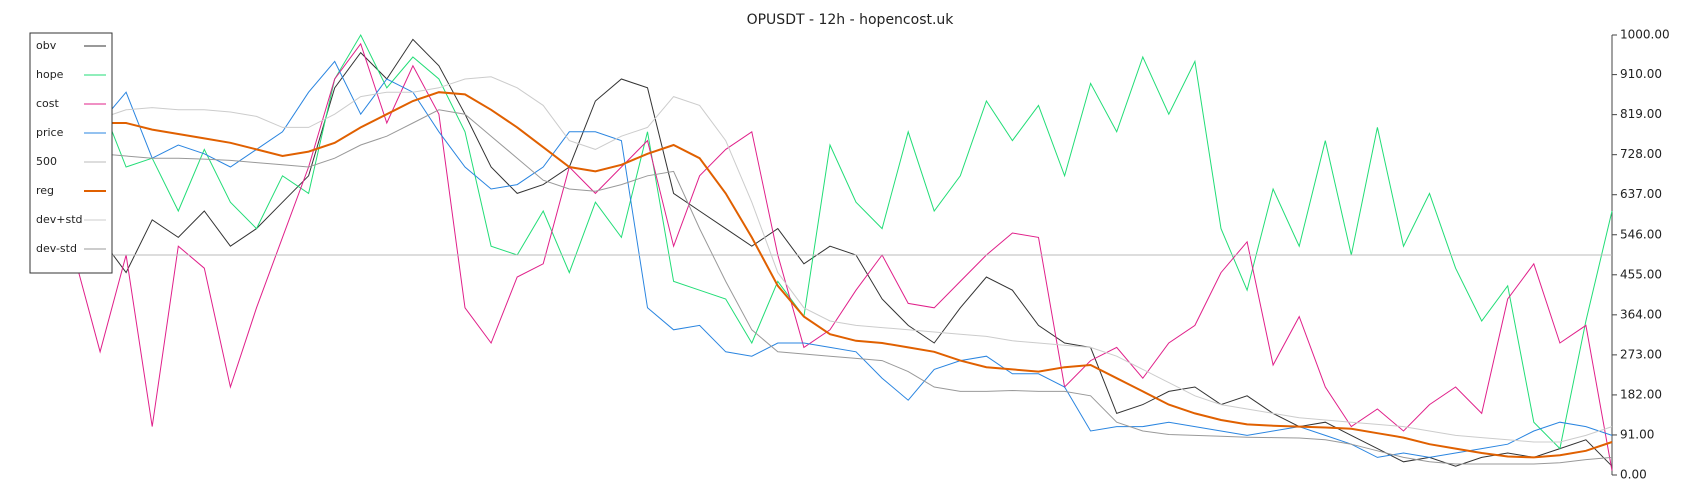  I want to click on legend-label: hope, so click(50, 74).